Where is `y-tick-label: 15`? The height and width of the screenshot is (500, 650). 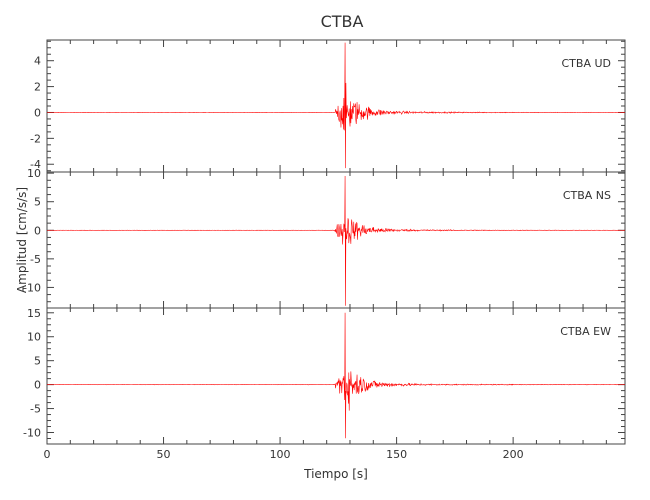 y-tick-label: 15 is located at coordinates (34, 313).